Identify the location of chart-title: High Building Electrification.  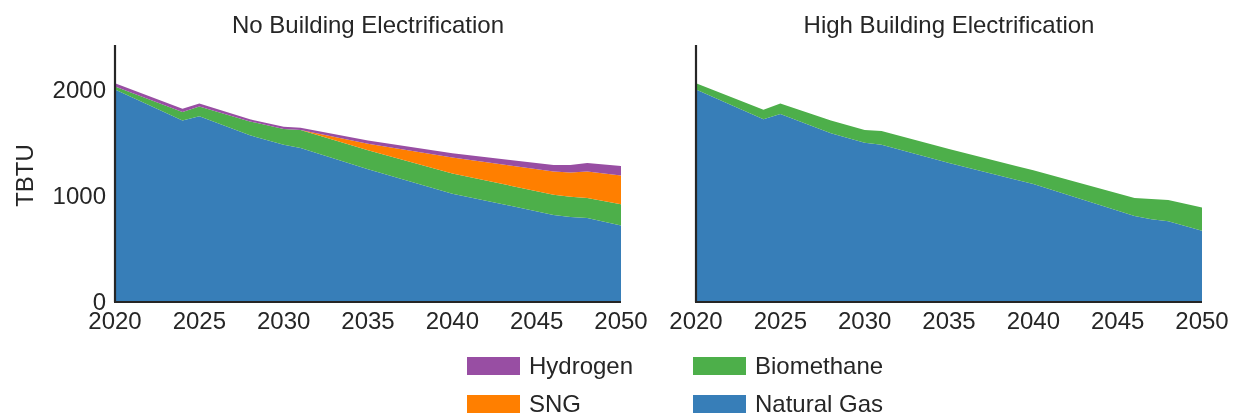
(949, 24).